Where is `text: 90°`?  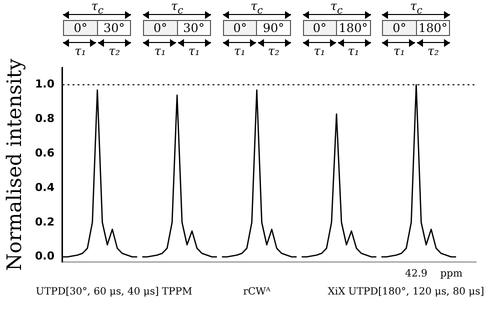
text: 90° is located at coordinates (273, 28).